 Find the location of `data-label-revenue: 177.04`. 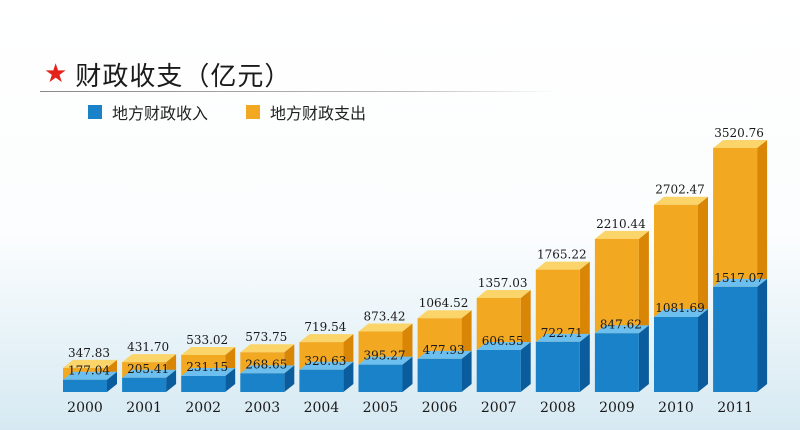

data-label-revenue: 177.04 is located at coordinates (89, 371).